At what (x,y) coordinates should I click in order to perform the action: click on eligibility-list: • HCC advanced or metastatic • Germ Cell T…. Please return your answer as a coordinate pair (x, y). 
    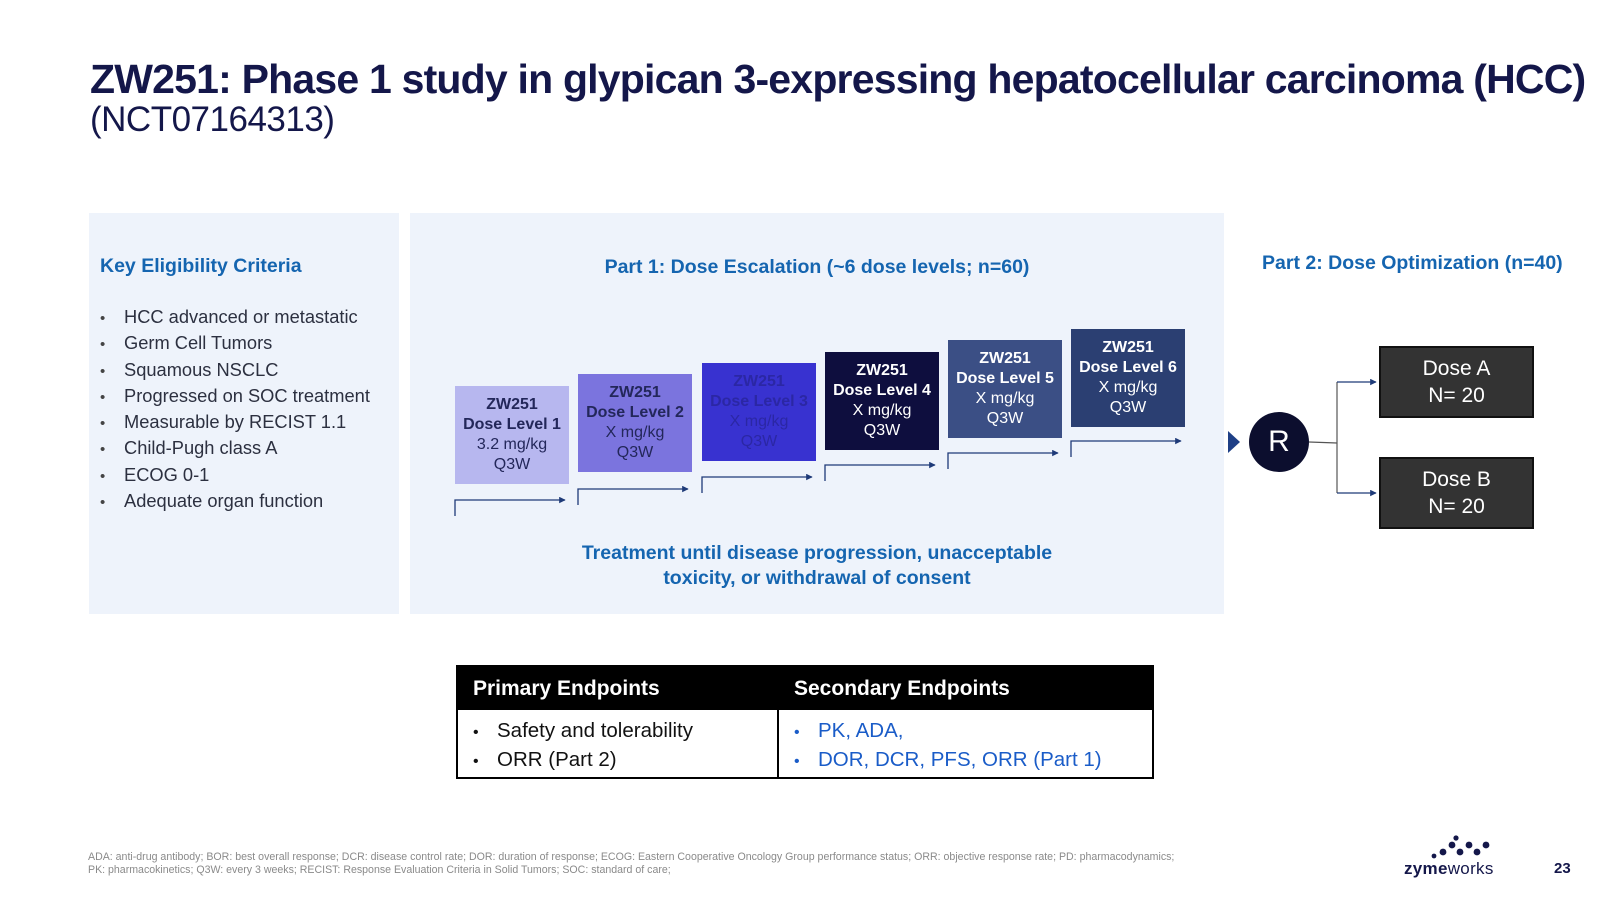
    Looking at the image, I should click on (235, 410).